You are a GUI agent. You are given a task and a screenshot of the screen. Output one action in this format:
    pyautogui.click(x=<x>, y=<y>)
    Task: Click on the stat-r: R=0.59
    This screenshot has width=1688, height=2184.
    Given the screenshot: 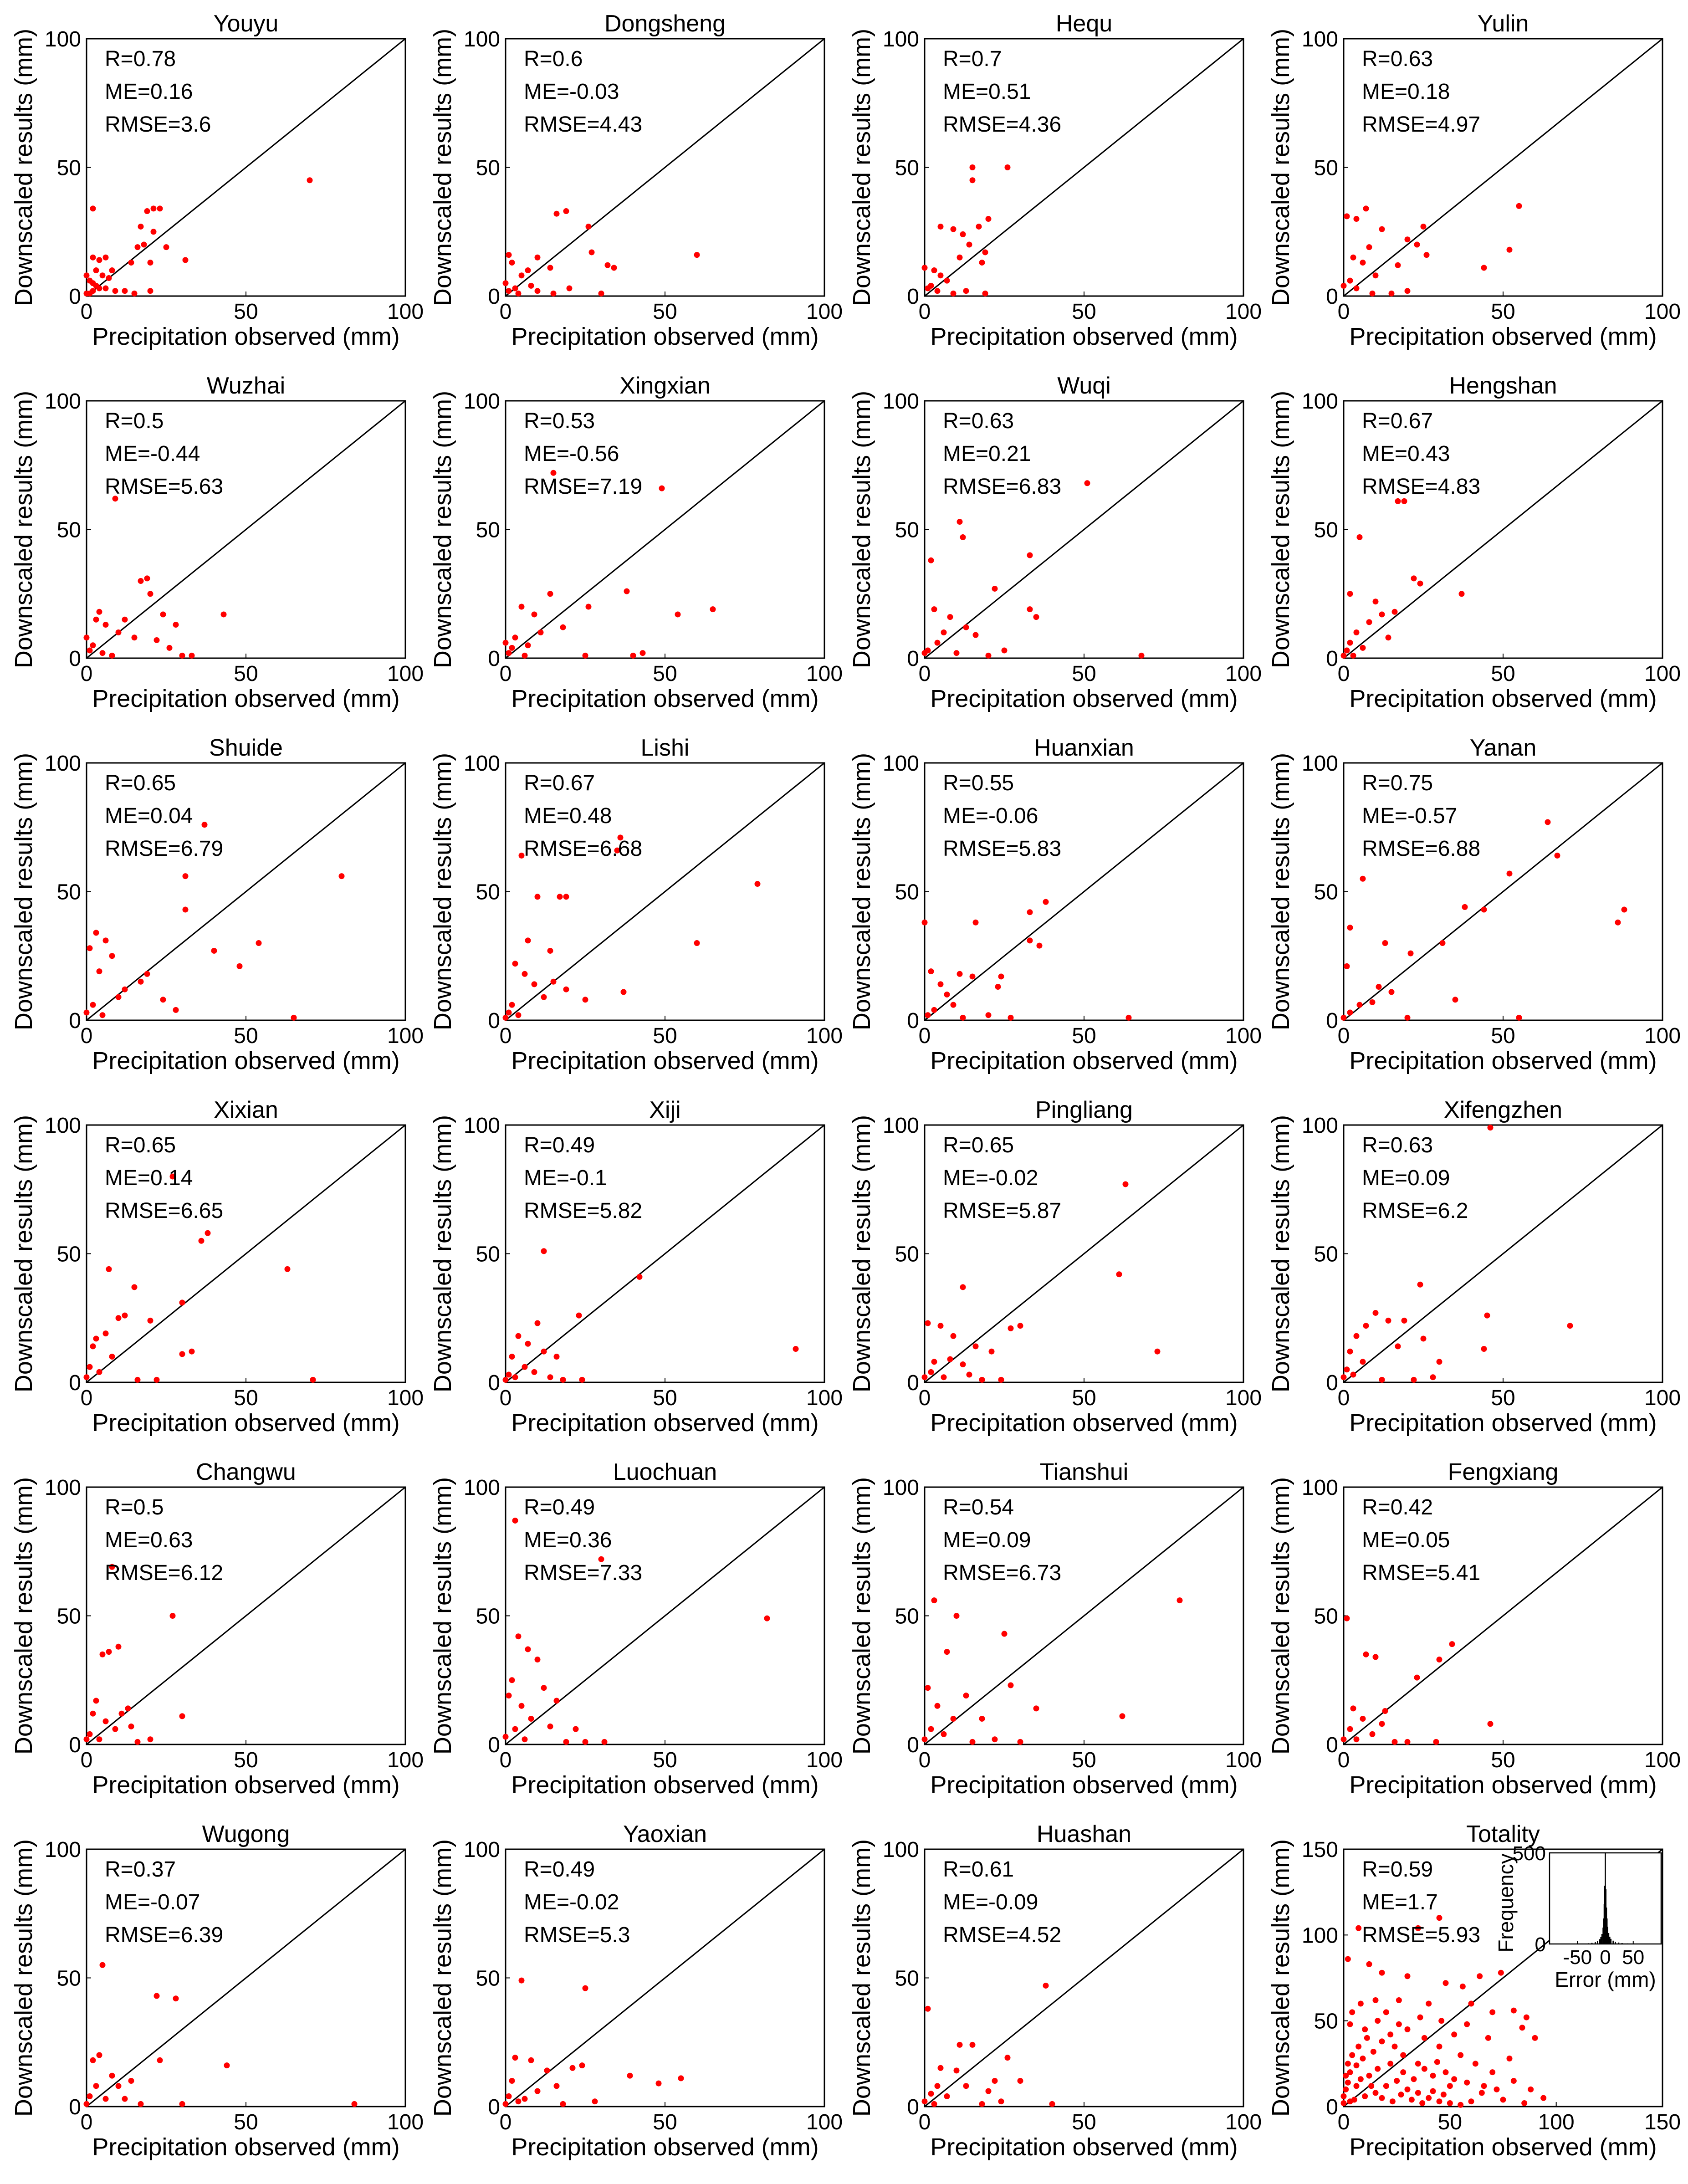 What is the action you would take?
    pyautogui.click(x=1397, y=1870)
    